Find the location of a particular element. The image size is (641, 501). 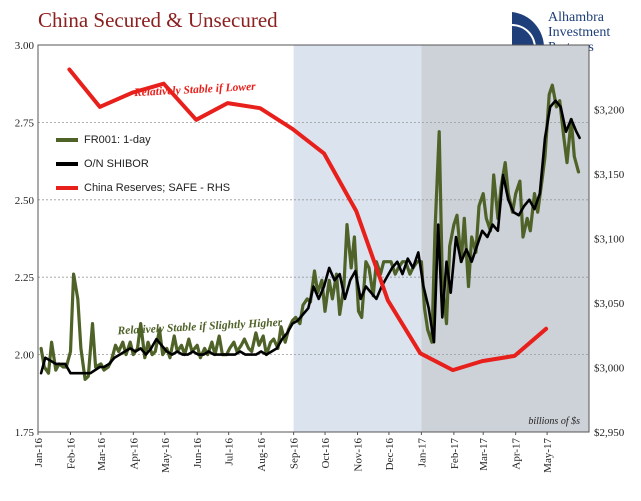

x-tick-label: Mar-16 is located at coordinates (102, 454).